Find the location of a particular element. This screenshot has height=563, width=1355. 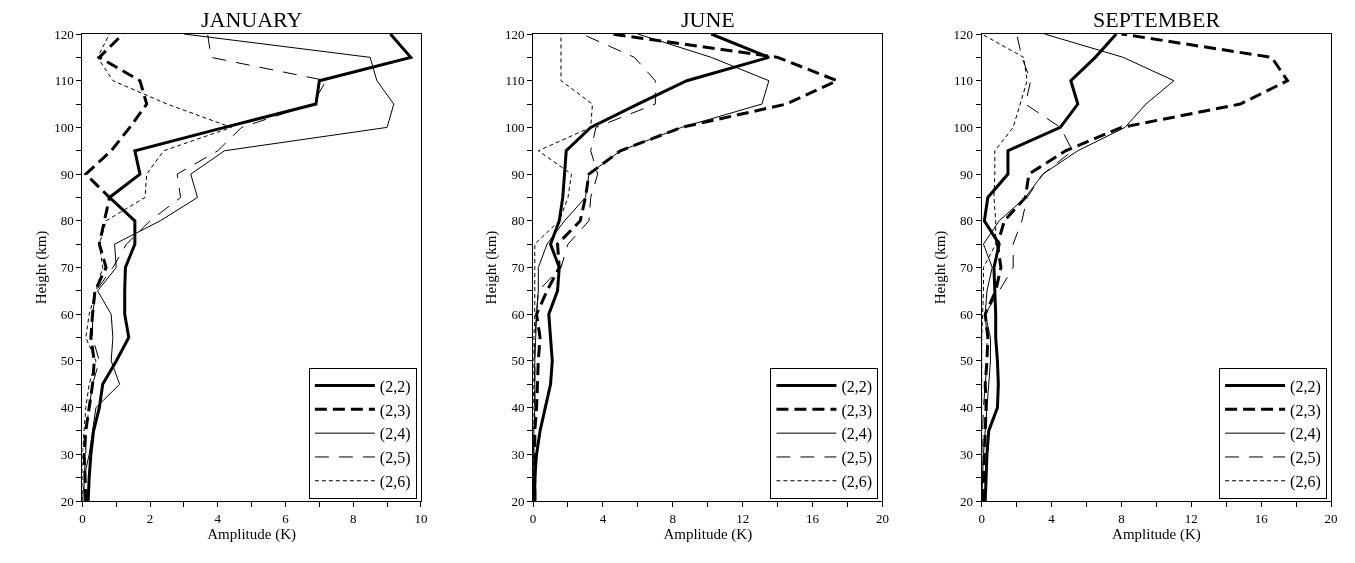

chart-title: SEPTEMBER is located at coordinates (1157, 19).